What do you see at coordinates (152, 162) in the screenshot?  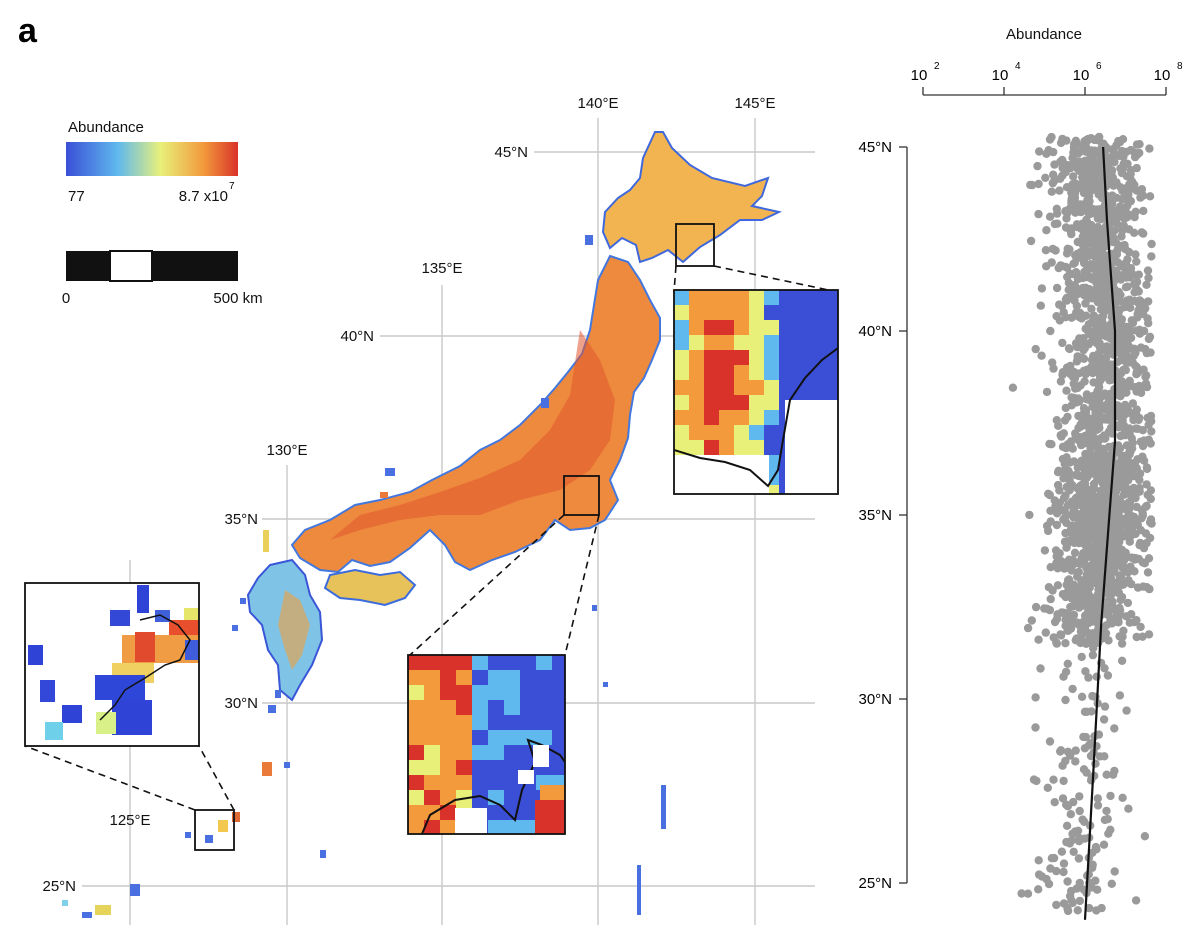 I see `map-legend: Abundance 77 8.7 x10 7` at bounding box center [152, 162].